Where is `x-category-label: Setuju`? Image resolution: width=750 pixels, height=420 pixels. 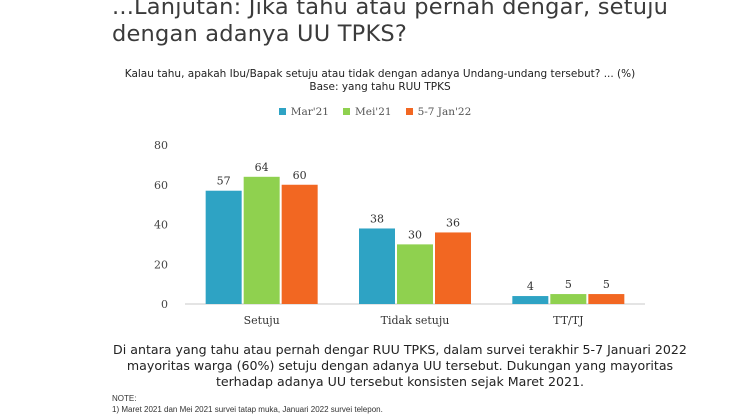 x-category-label: Setuju is located at coordinates (262, 320).